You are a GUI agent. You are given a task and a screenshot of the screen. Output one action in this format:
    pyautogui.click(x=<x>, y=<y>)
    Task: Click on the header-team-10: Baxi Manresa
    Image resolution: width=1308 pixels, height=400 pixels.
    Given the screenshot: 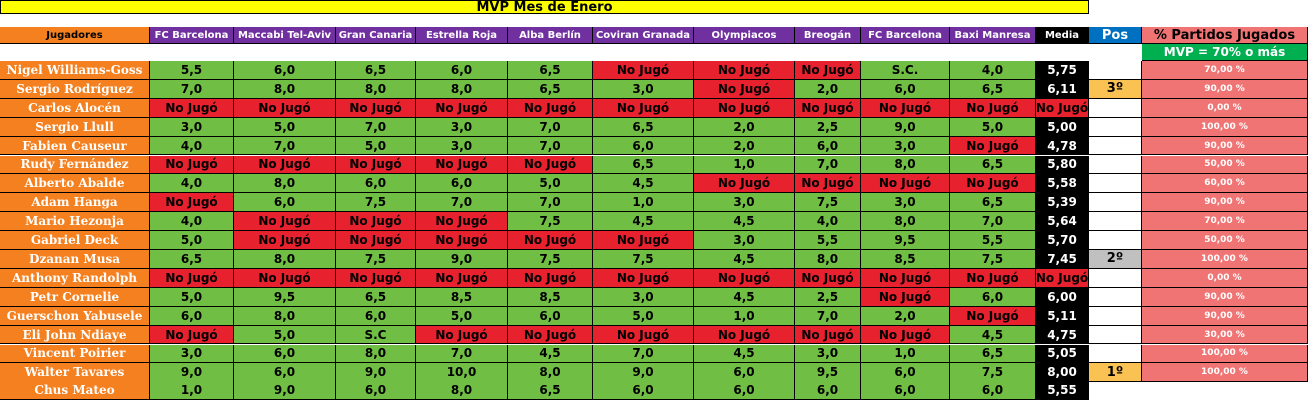 What is the action you would take?
    pyautogui.click(x=993, y=35)
    